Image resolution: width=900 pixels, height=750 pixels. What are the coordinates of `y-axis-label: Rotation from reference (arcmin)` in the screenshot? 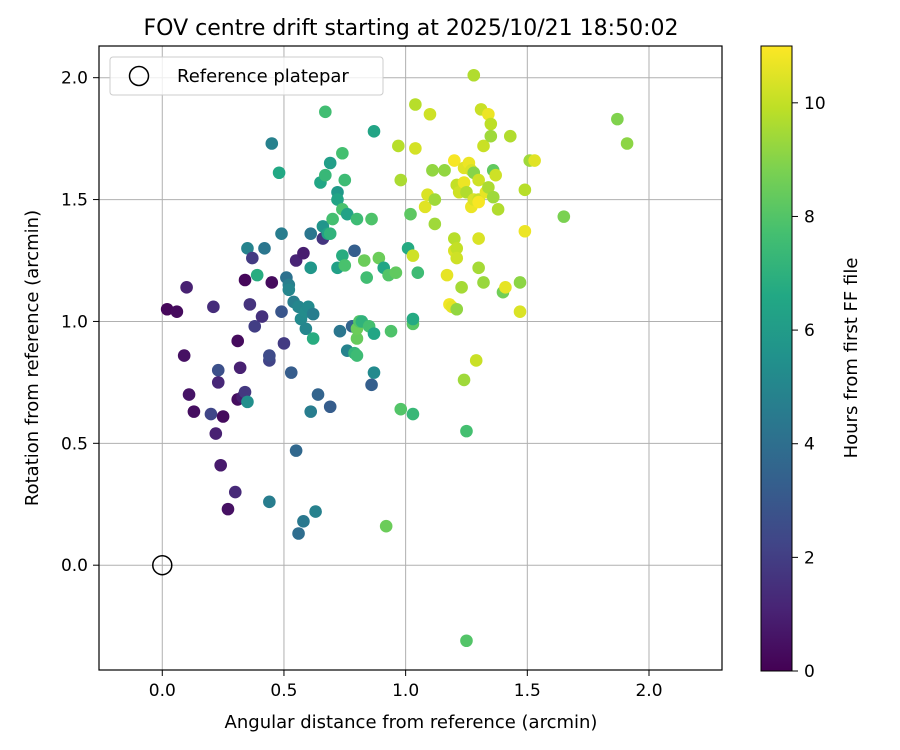 It's located at (32, 358).